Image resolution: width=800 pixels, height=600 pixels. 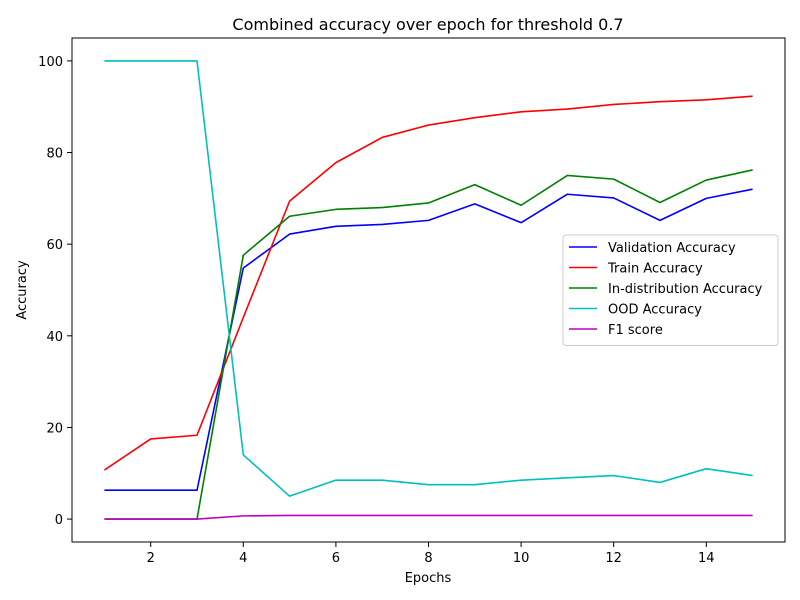 I want to click on legend-entry: In-distribution Accuracy, so click(x=685, y=289).